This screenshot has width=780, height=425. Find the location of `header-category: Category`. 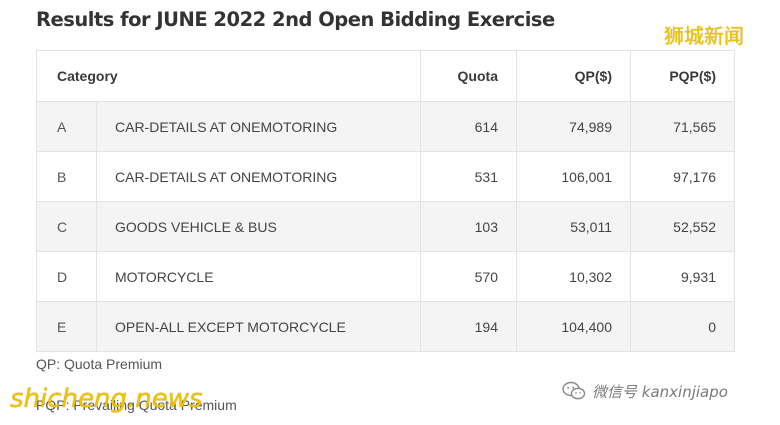

header-category: Category is located at coordinates (228, 76).